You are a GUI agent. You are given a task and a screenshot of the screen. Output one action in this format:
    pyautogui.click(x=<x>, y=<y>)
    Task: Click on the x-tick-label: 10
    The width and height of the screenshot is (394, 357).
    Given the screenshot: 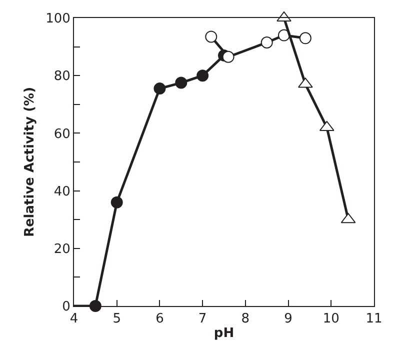 What is the action you would take?
    pyautogui.click(x=331, y=319)
    